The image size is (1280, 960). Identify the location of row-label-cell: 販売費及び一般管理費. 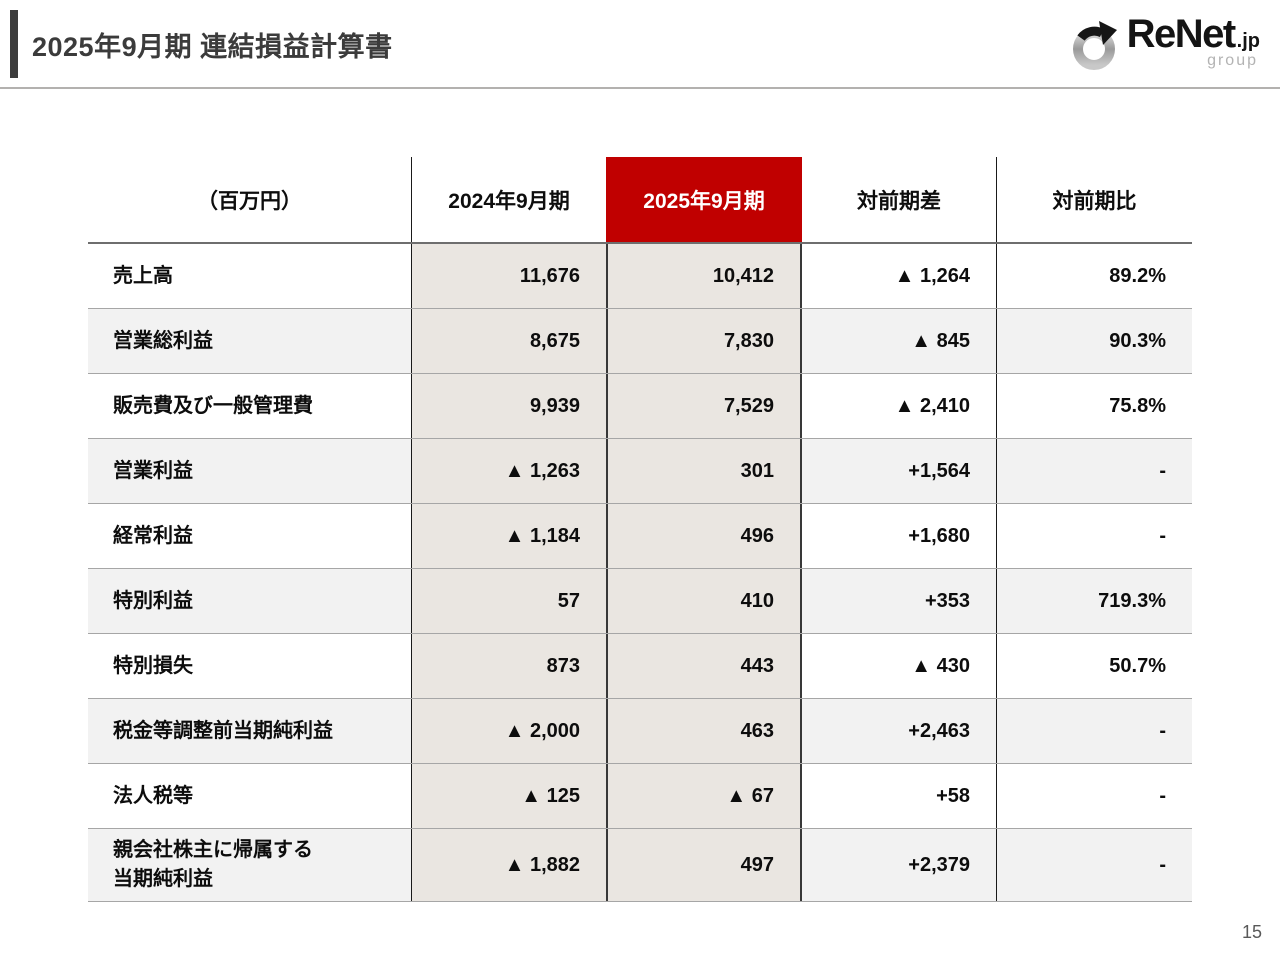
(250, 406).